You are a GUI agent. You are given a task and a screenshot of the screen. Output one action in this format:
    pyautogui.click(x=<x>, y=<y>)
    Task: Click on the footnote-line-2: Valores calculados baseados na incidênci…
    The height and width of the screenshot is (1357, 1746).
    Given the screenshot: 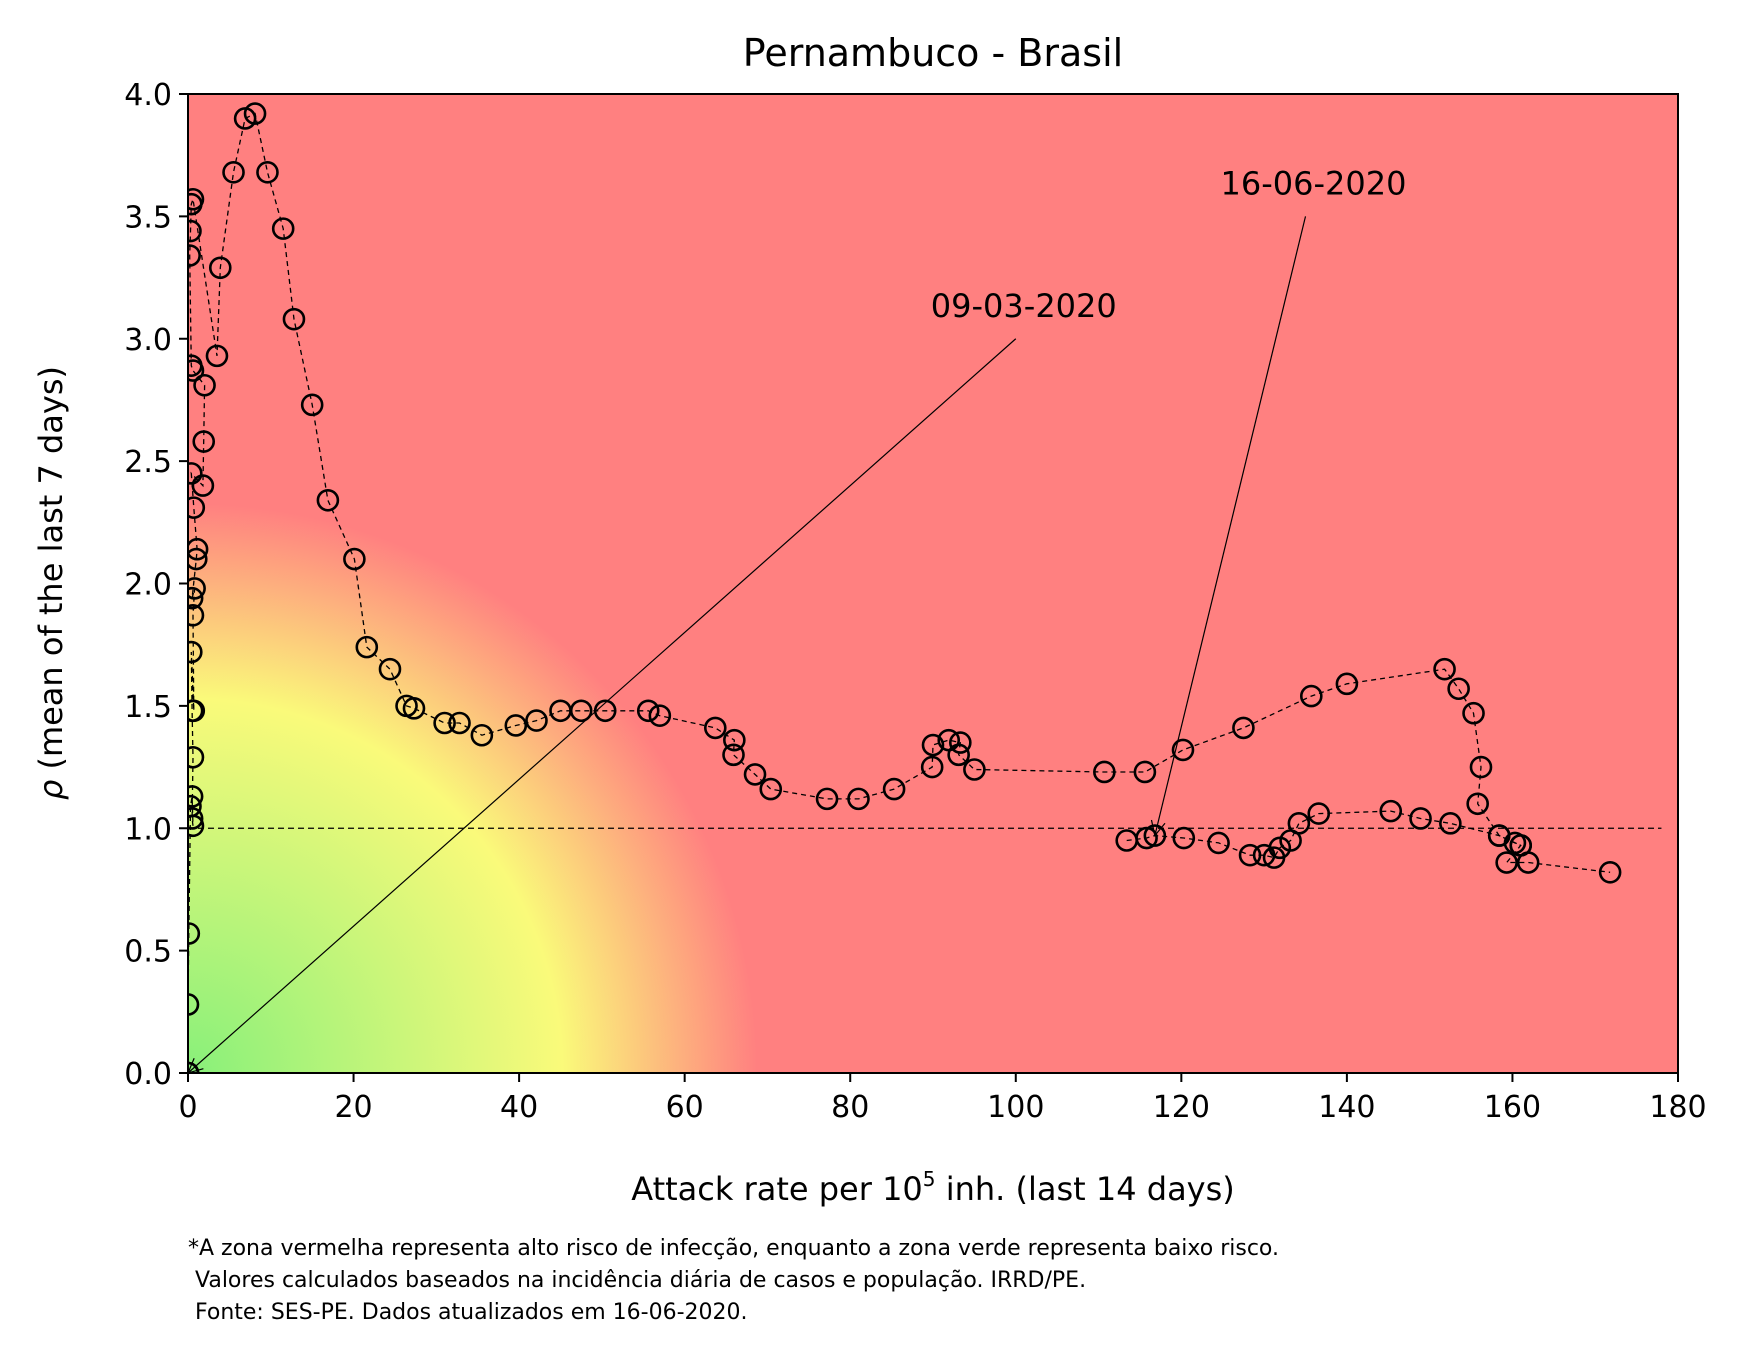 What is the action you would take?
    pyautogui.click(x=637, y=1280)
    